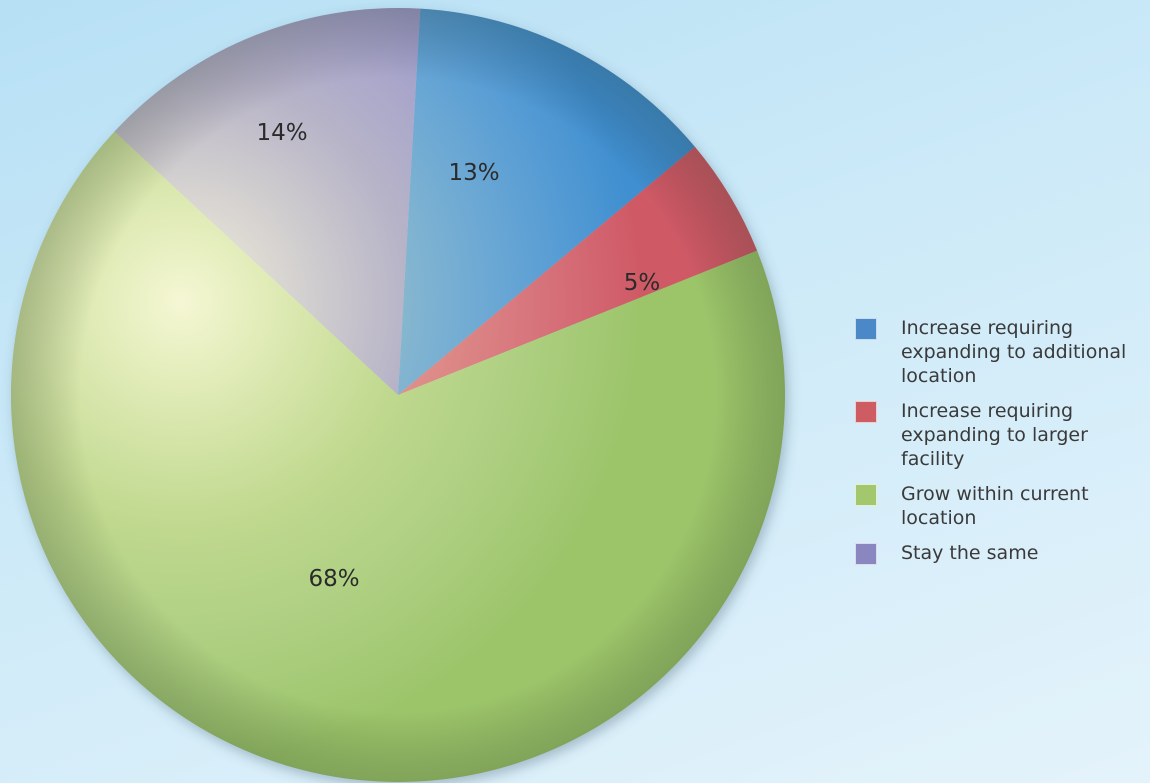  What do you see at coordinates (473, 173) in the screenshot?
I see `slice-additional-location-label: 13%` at bounding box center [473, 173].